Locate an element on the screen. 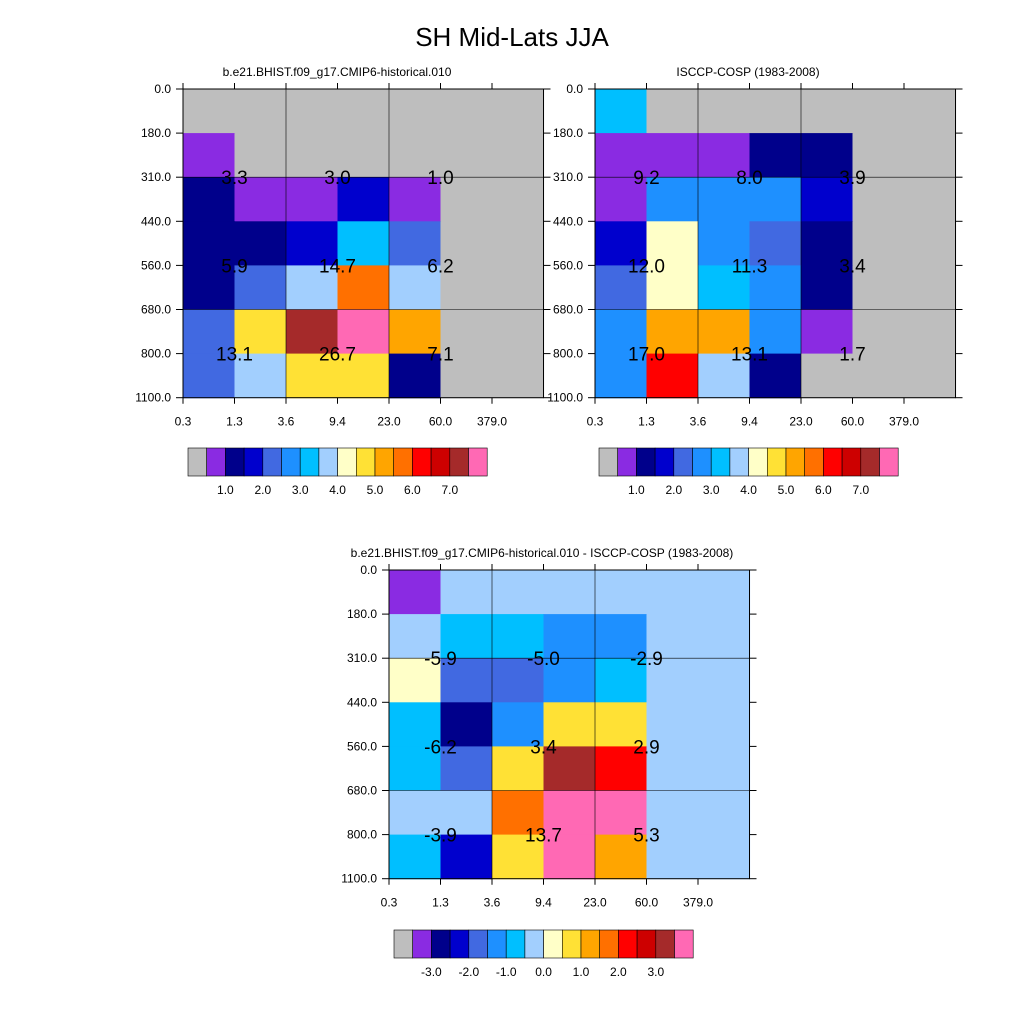 The width and height of the screenshot is (1024, 1024). panel-obs-x-tick-label: 3.6 is located at coordinates (698, 422).